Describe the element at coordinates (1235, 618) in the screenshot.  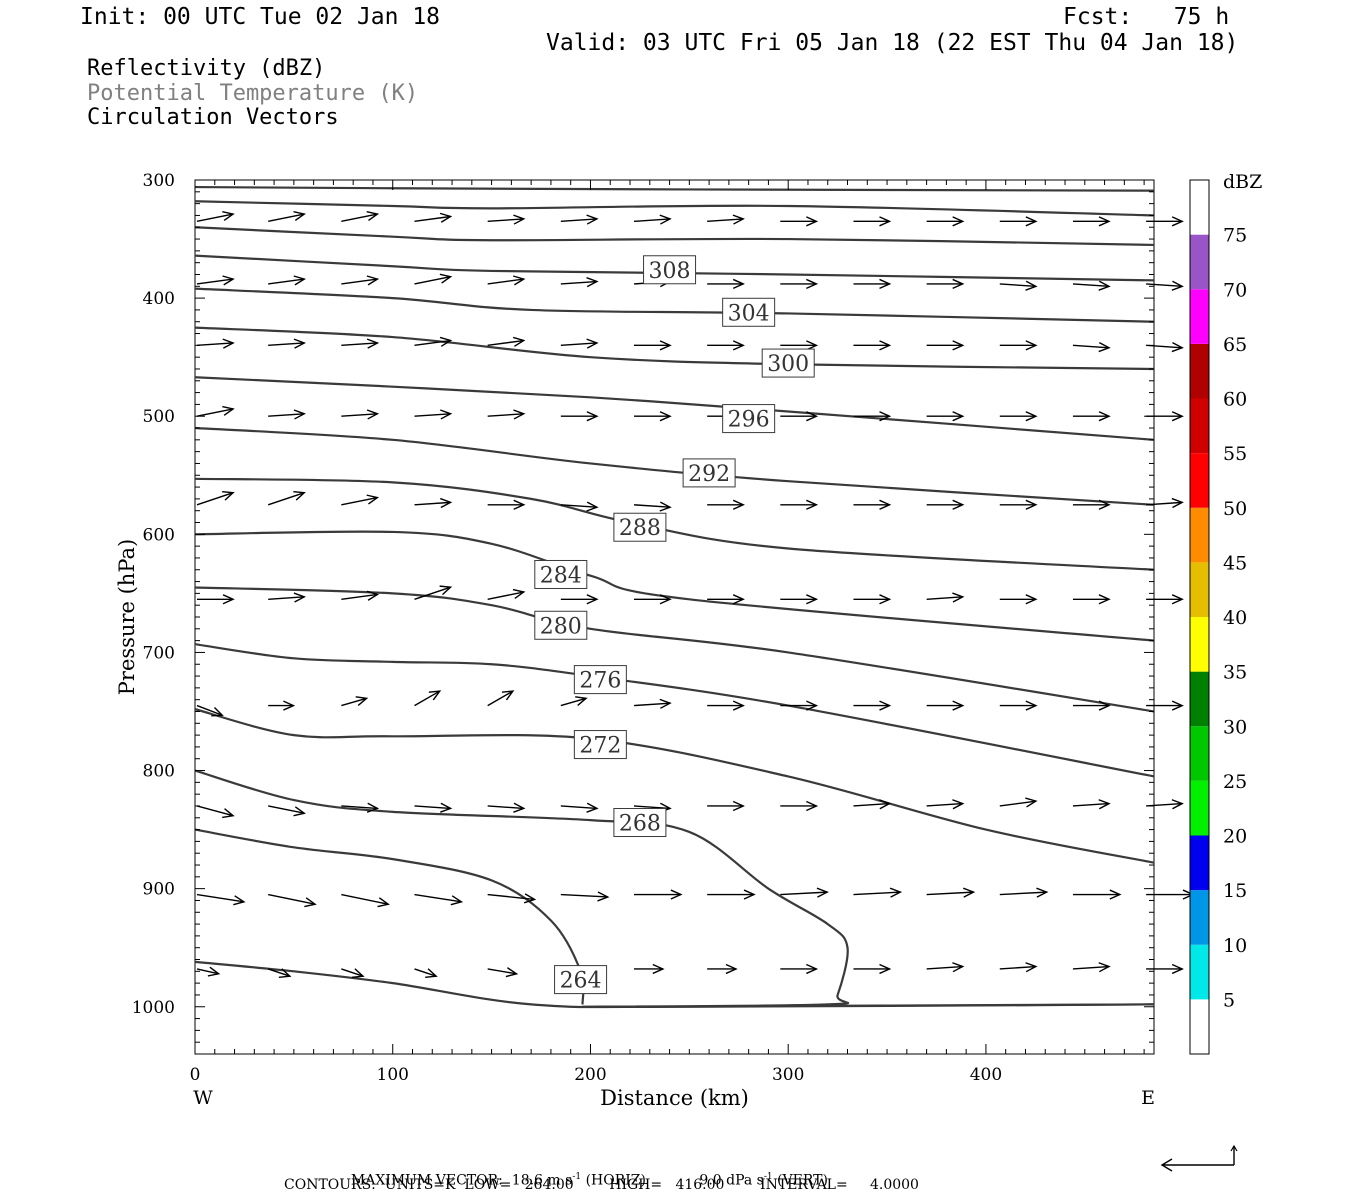
I see `colorbar-tick-label: 40` at that location.